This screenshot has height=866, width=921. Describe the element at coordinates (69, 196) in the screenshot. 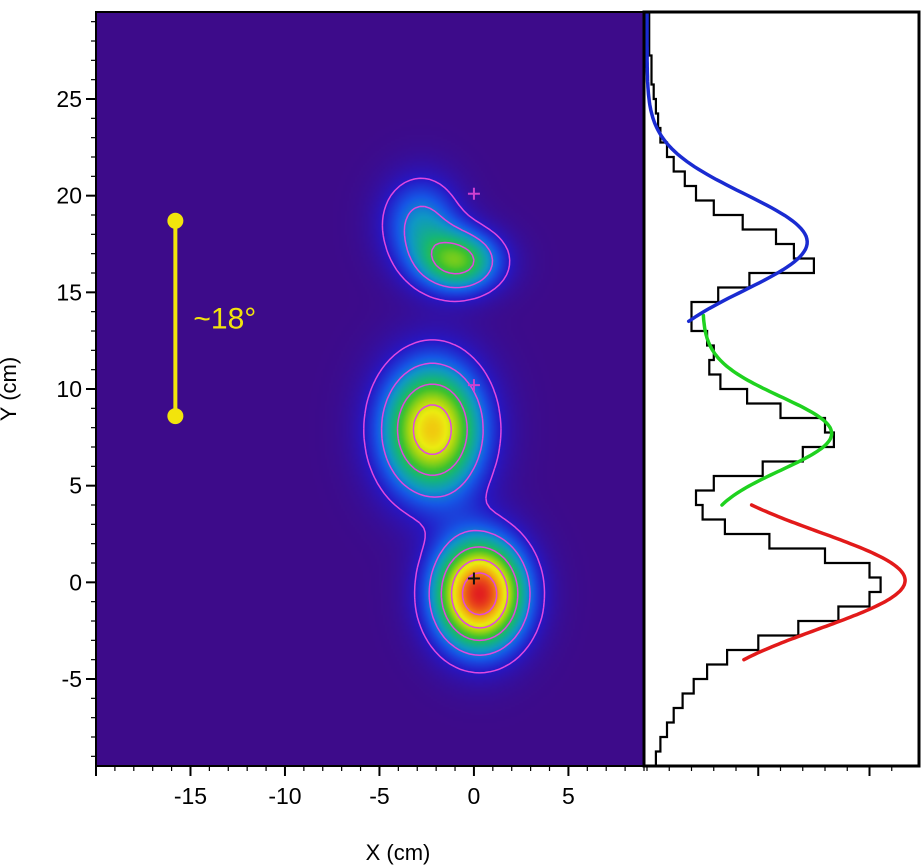

I see `y-tick-label: 20` at that location.